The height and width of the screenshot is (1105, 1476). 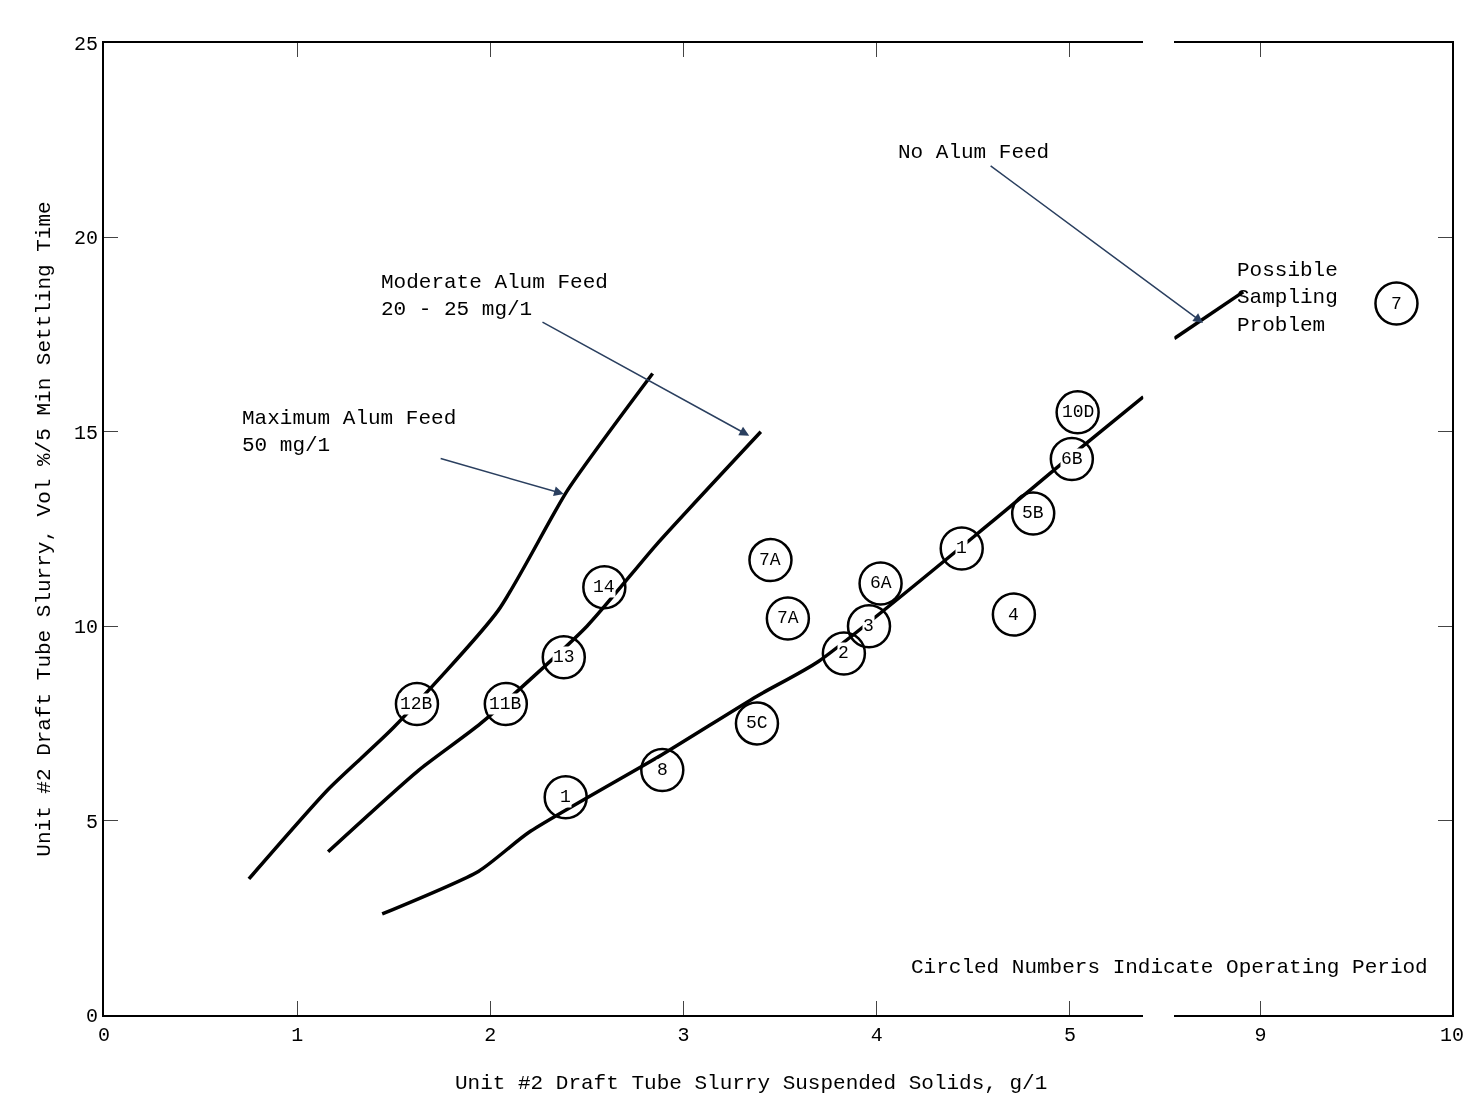 I want to click on annotation: 10D, so click(x=1078, y=412).